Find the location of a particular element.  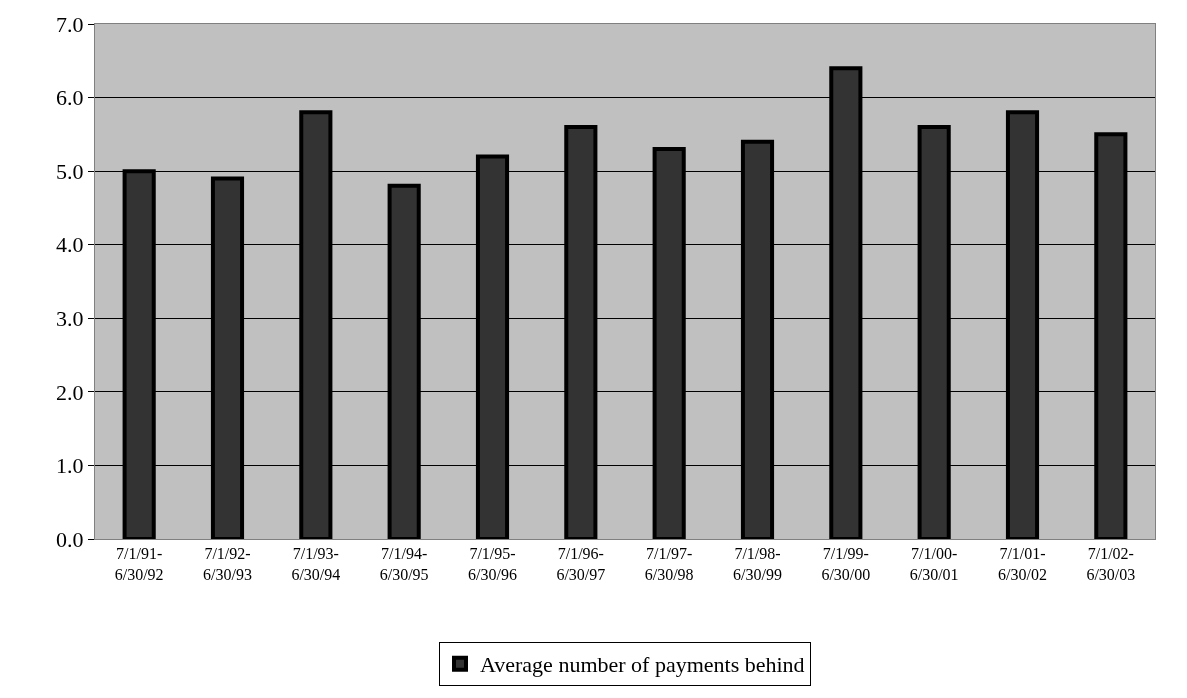

x-tick-label: 7/1/02- 6/30/03 is located at coordinates (1111, 564).